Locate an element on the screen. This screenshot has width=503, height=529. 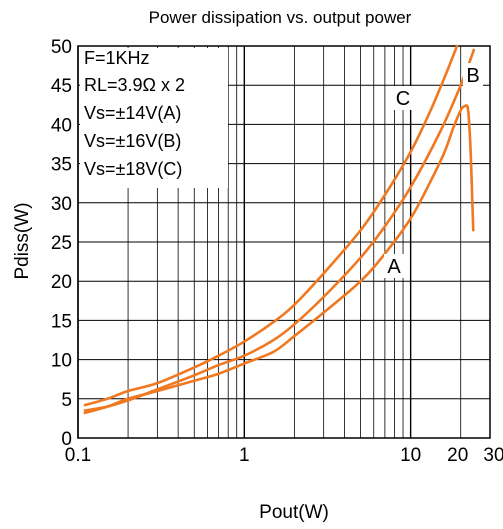
y-tick-label: 15 is located at coordinates (61, 321).